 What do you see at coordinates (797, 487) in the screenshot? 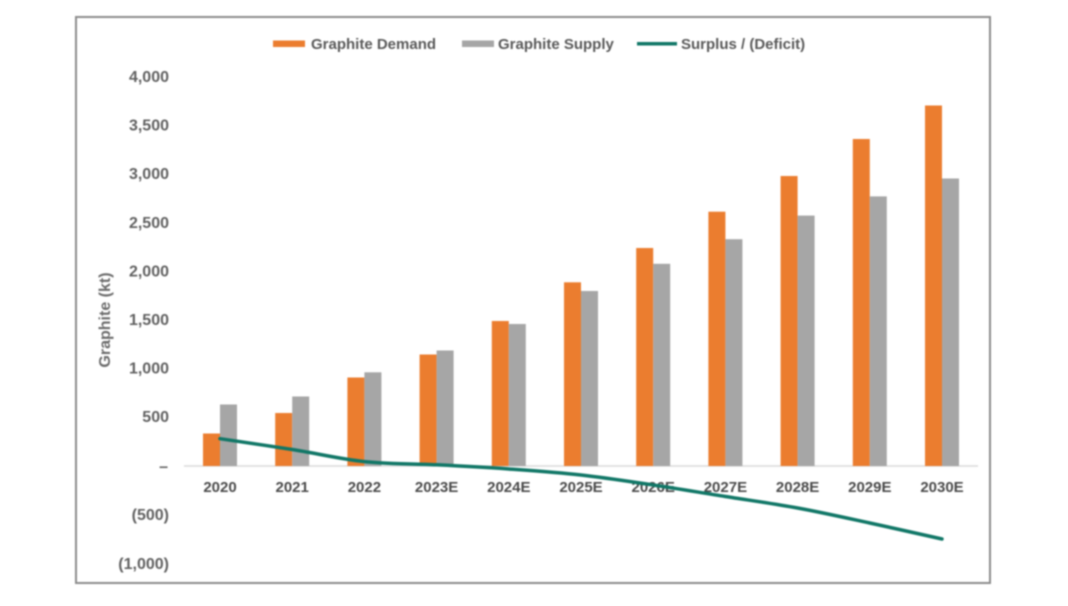
I see `svg-text: 2028E` at bounding box center [797, 487].